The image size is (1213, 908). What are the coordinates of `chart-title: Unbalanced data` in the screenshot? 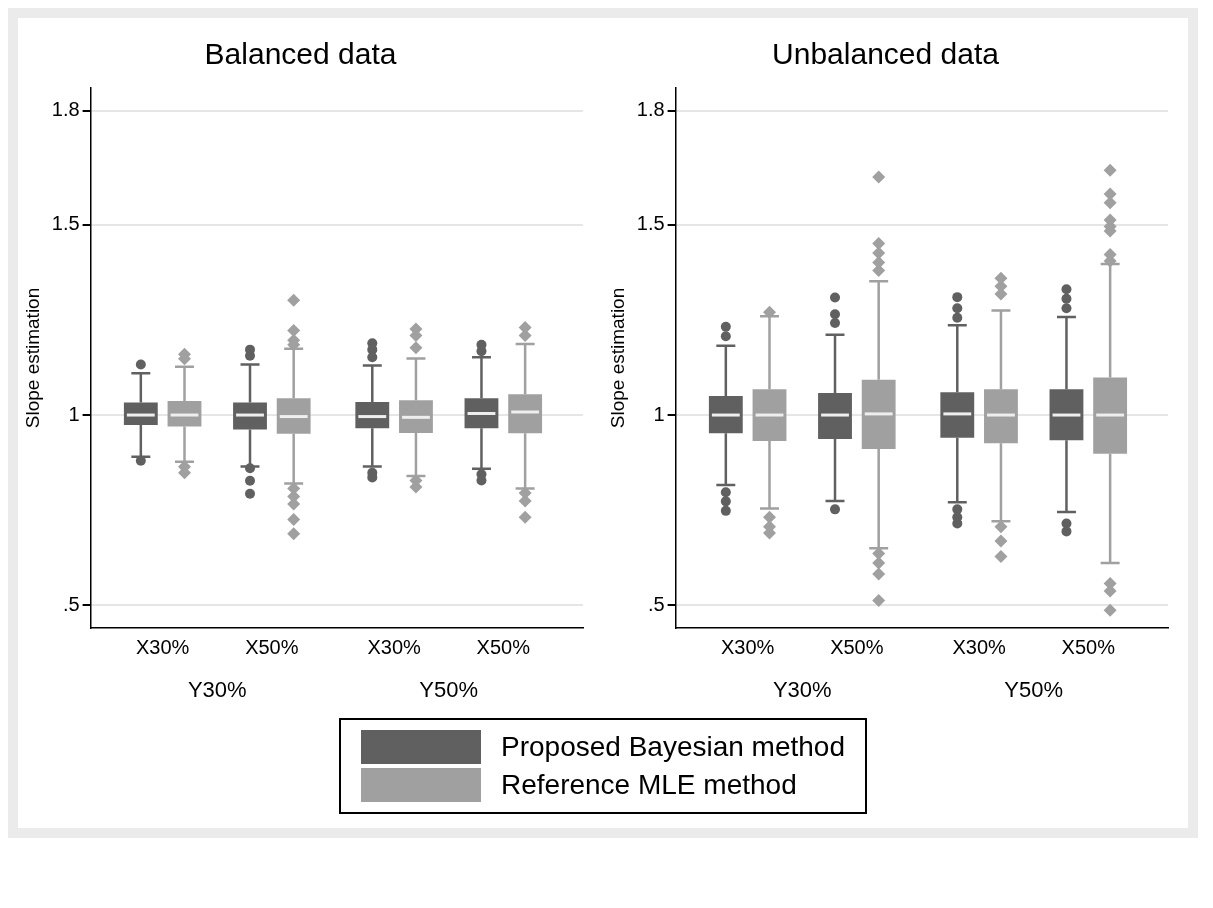 It's located at (886, 54).